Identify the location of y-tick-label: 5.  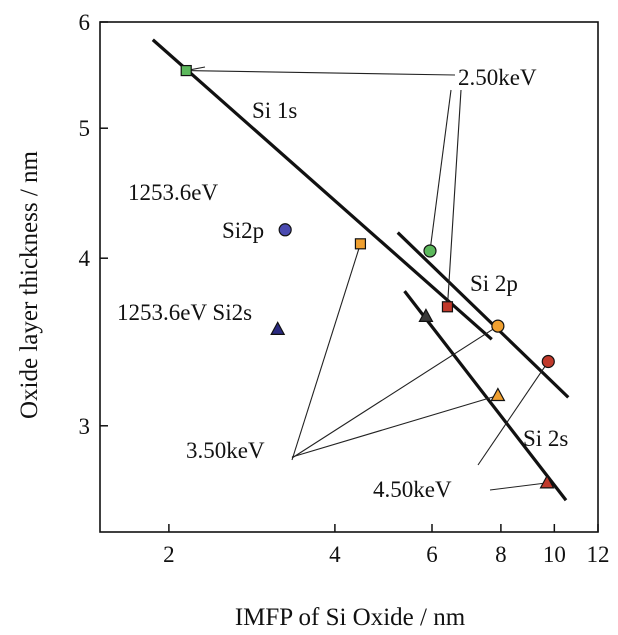
(85, 128).